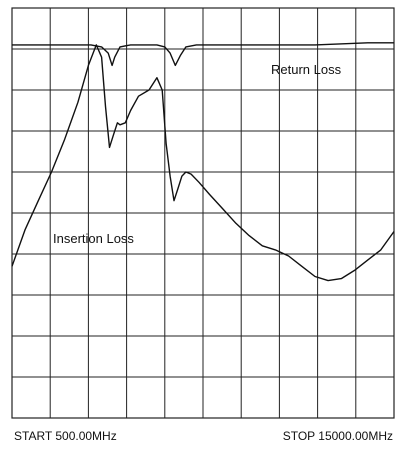  What do you see at coordinates (65, 436) in the screenshot?
I see `start-frequency-label: START 500.00MHz` at bounding box center [65, 436].